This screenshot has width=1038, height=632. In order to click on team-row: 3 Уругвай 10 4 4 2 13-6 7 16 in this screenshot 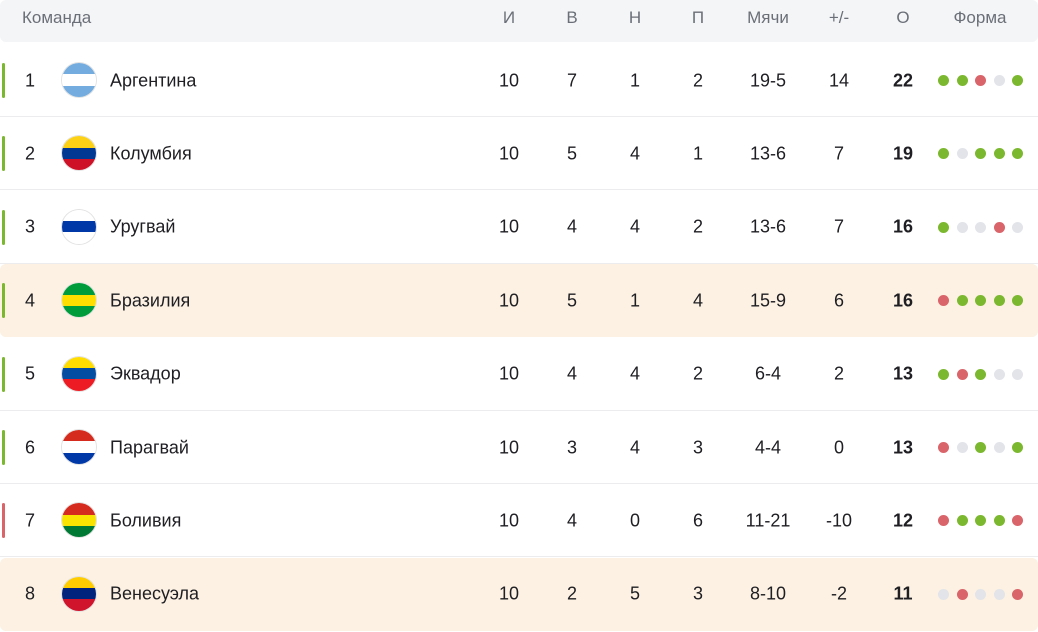, I will do `click(519, 227)`.